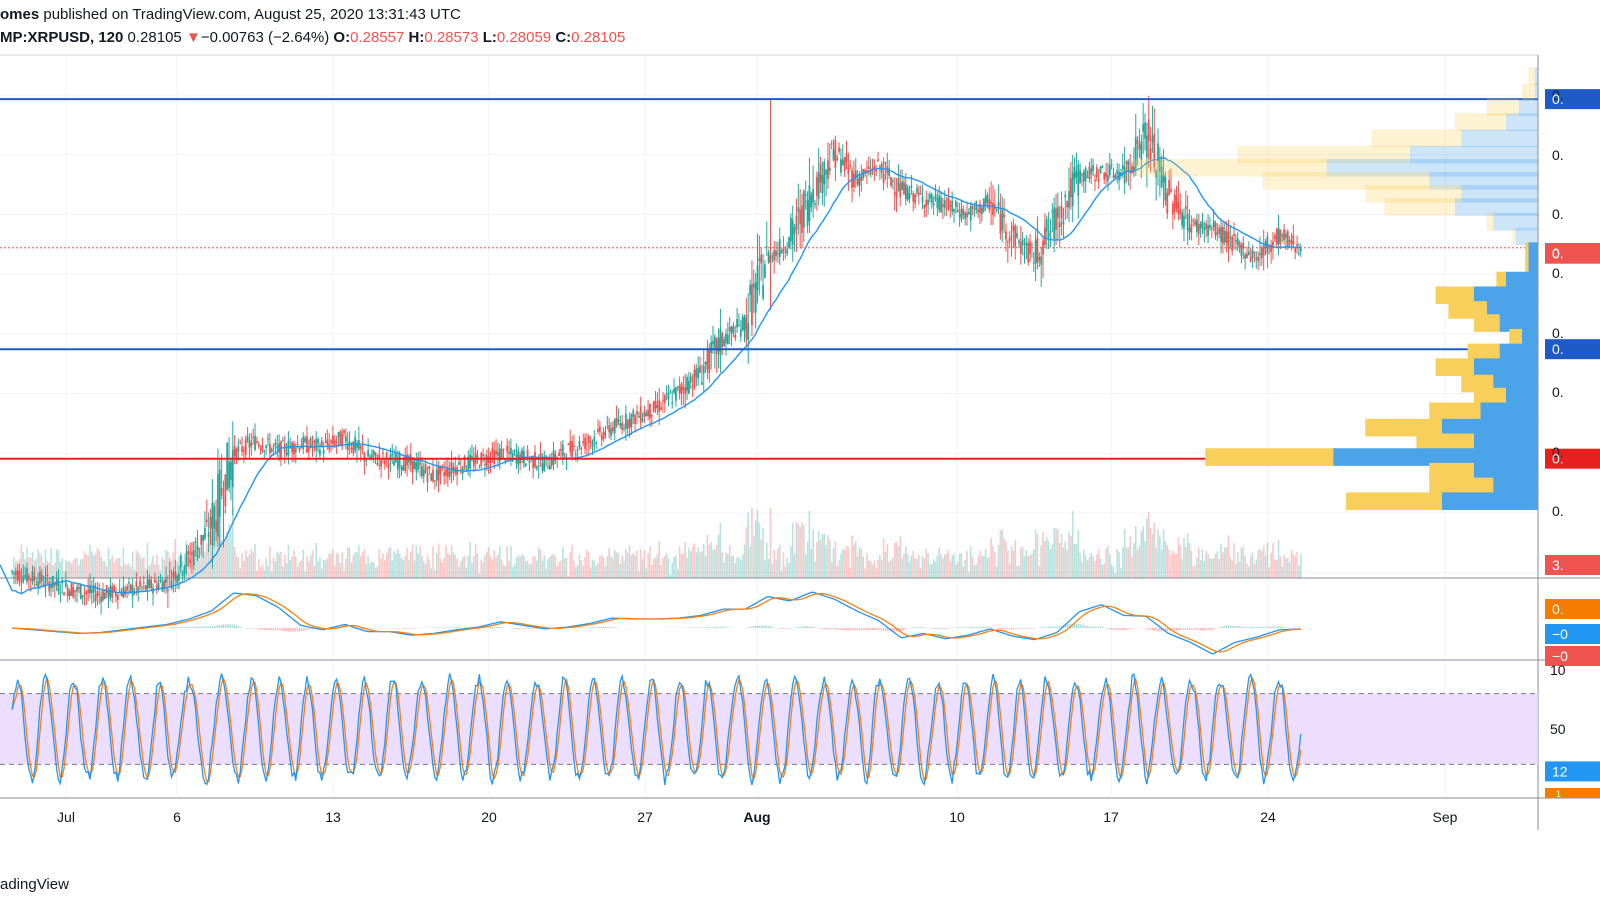  What do you see at coordinates (656, 543) in the screenshot?
I see `volume-bars` at bounding box center [656, 543].